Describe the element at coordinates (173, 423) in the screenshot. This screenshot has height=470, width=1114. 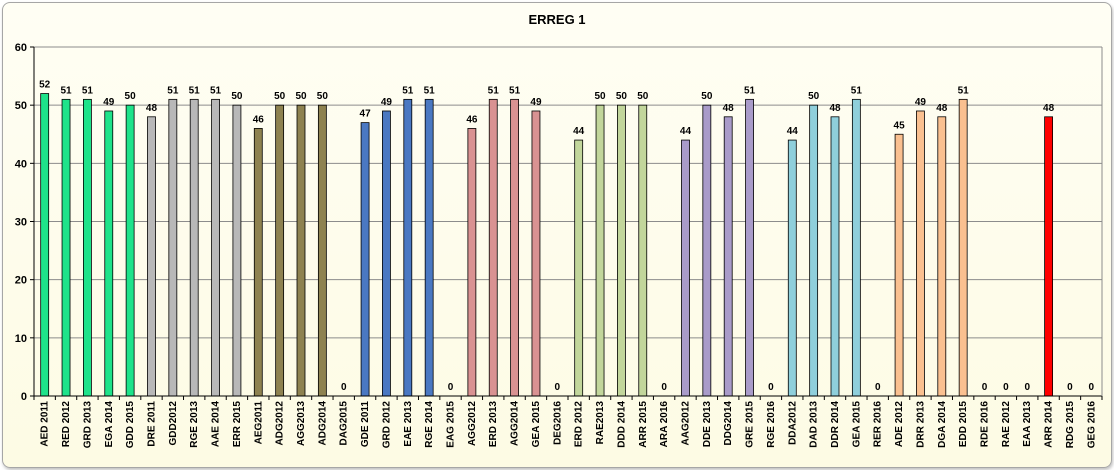
I see `x-tick-label: GDD2012` at that location.